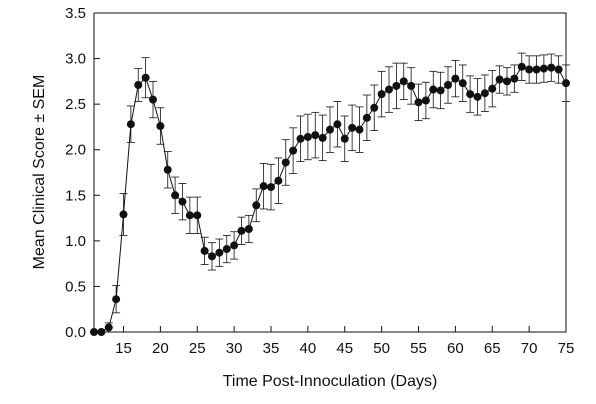 Image resolution: width=596 pixels, height=404 pixels. What do you see at coordinates (381, 348) in the screenshot?
I see `x-tick-label: 50` at bounding box center [381, 348].